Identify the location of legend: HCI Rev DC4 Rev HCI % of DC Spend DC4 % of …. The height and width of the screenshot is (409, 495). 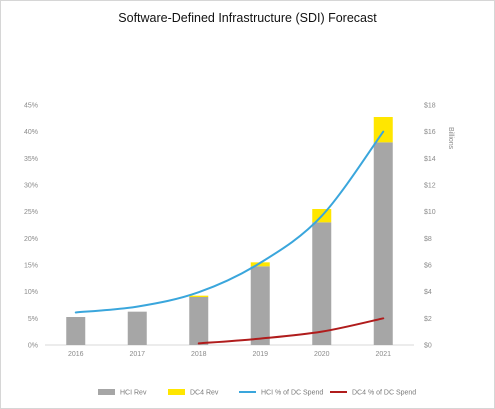
(257, 393).